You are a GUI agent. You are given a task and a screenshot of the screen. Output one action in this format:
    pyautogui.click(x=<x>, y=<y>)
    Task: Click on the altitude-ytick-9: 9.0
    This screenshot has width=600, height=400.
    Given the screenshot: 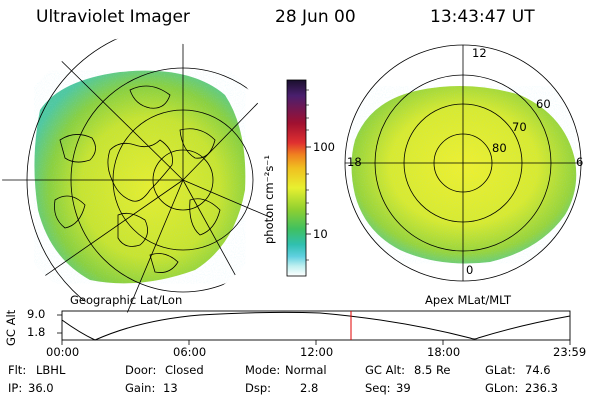 What is the action you would take?
    pyautogui.click(x=36, y=314)
    